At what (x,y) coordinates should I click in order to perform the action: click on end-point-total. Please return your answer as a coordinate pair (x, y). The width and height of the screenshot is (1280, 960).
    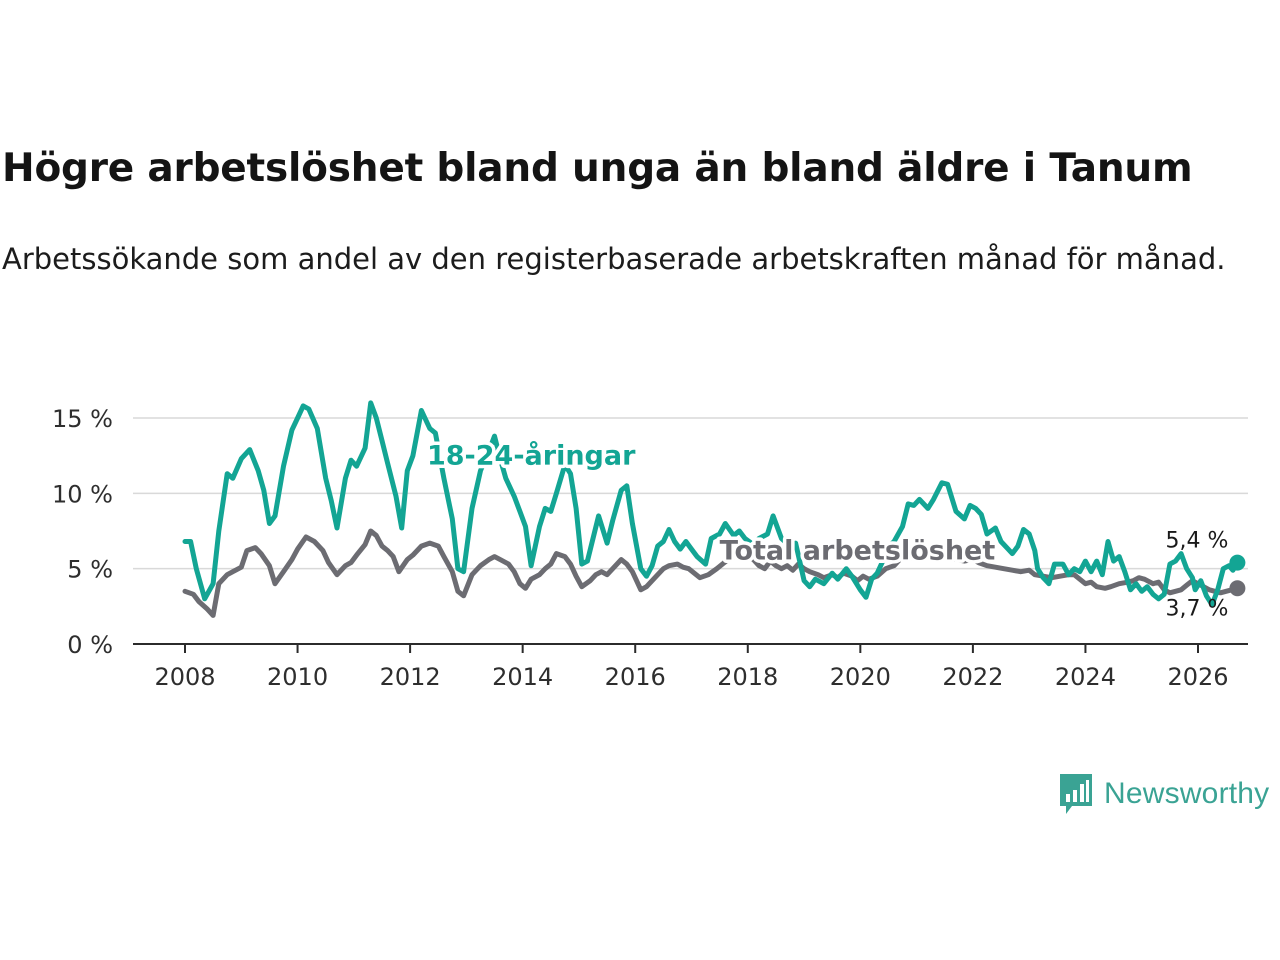
    Looking at the image, I should click on (1237, 588).